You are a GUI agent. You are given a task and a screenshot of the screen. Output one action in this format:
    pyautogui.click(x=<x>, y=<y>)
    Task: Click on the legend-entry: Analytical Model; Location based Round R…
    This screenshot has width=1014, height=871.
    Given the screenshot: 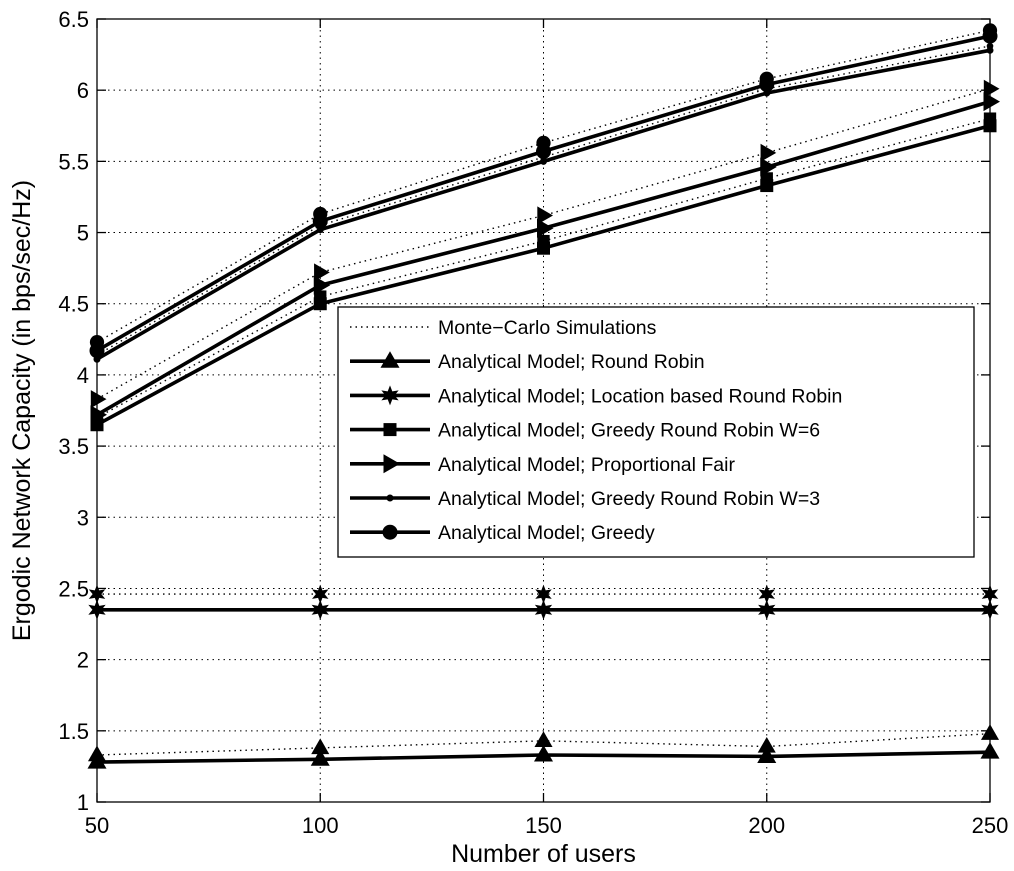 What is the action you would take?
    pyautogui.click(x=596, y=396)
    